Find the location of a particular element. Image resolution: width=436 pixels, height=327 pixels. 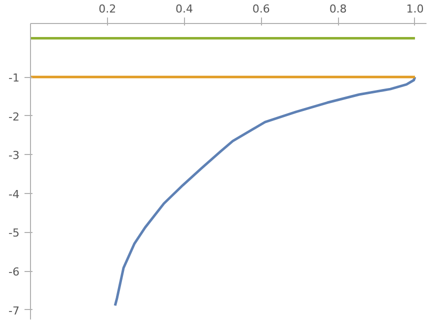

y-tick-label: -3 is located at coordinates (14, 155).